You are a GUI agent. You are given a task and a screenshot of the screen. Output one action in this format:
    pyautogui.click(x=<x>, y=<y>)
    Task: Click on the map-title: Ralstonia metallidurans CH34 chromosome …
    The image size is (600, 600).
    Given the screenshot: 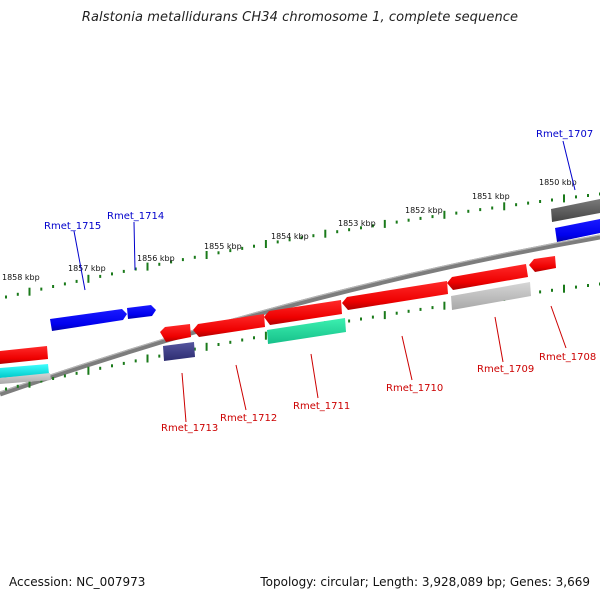 What is the action you would take?
    pyautogui.click(x=300, y=17)
    